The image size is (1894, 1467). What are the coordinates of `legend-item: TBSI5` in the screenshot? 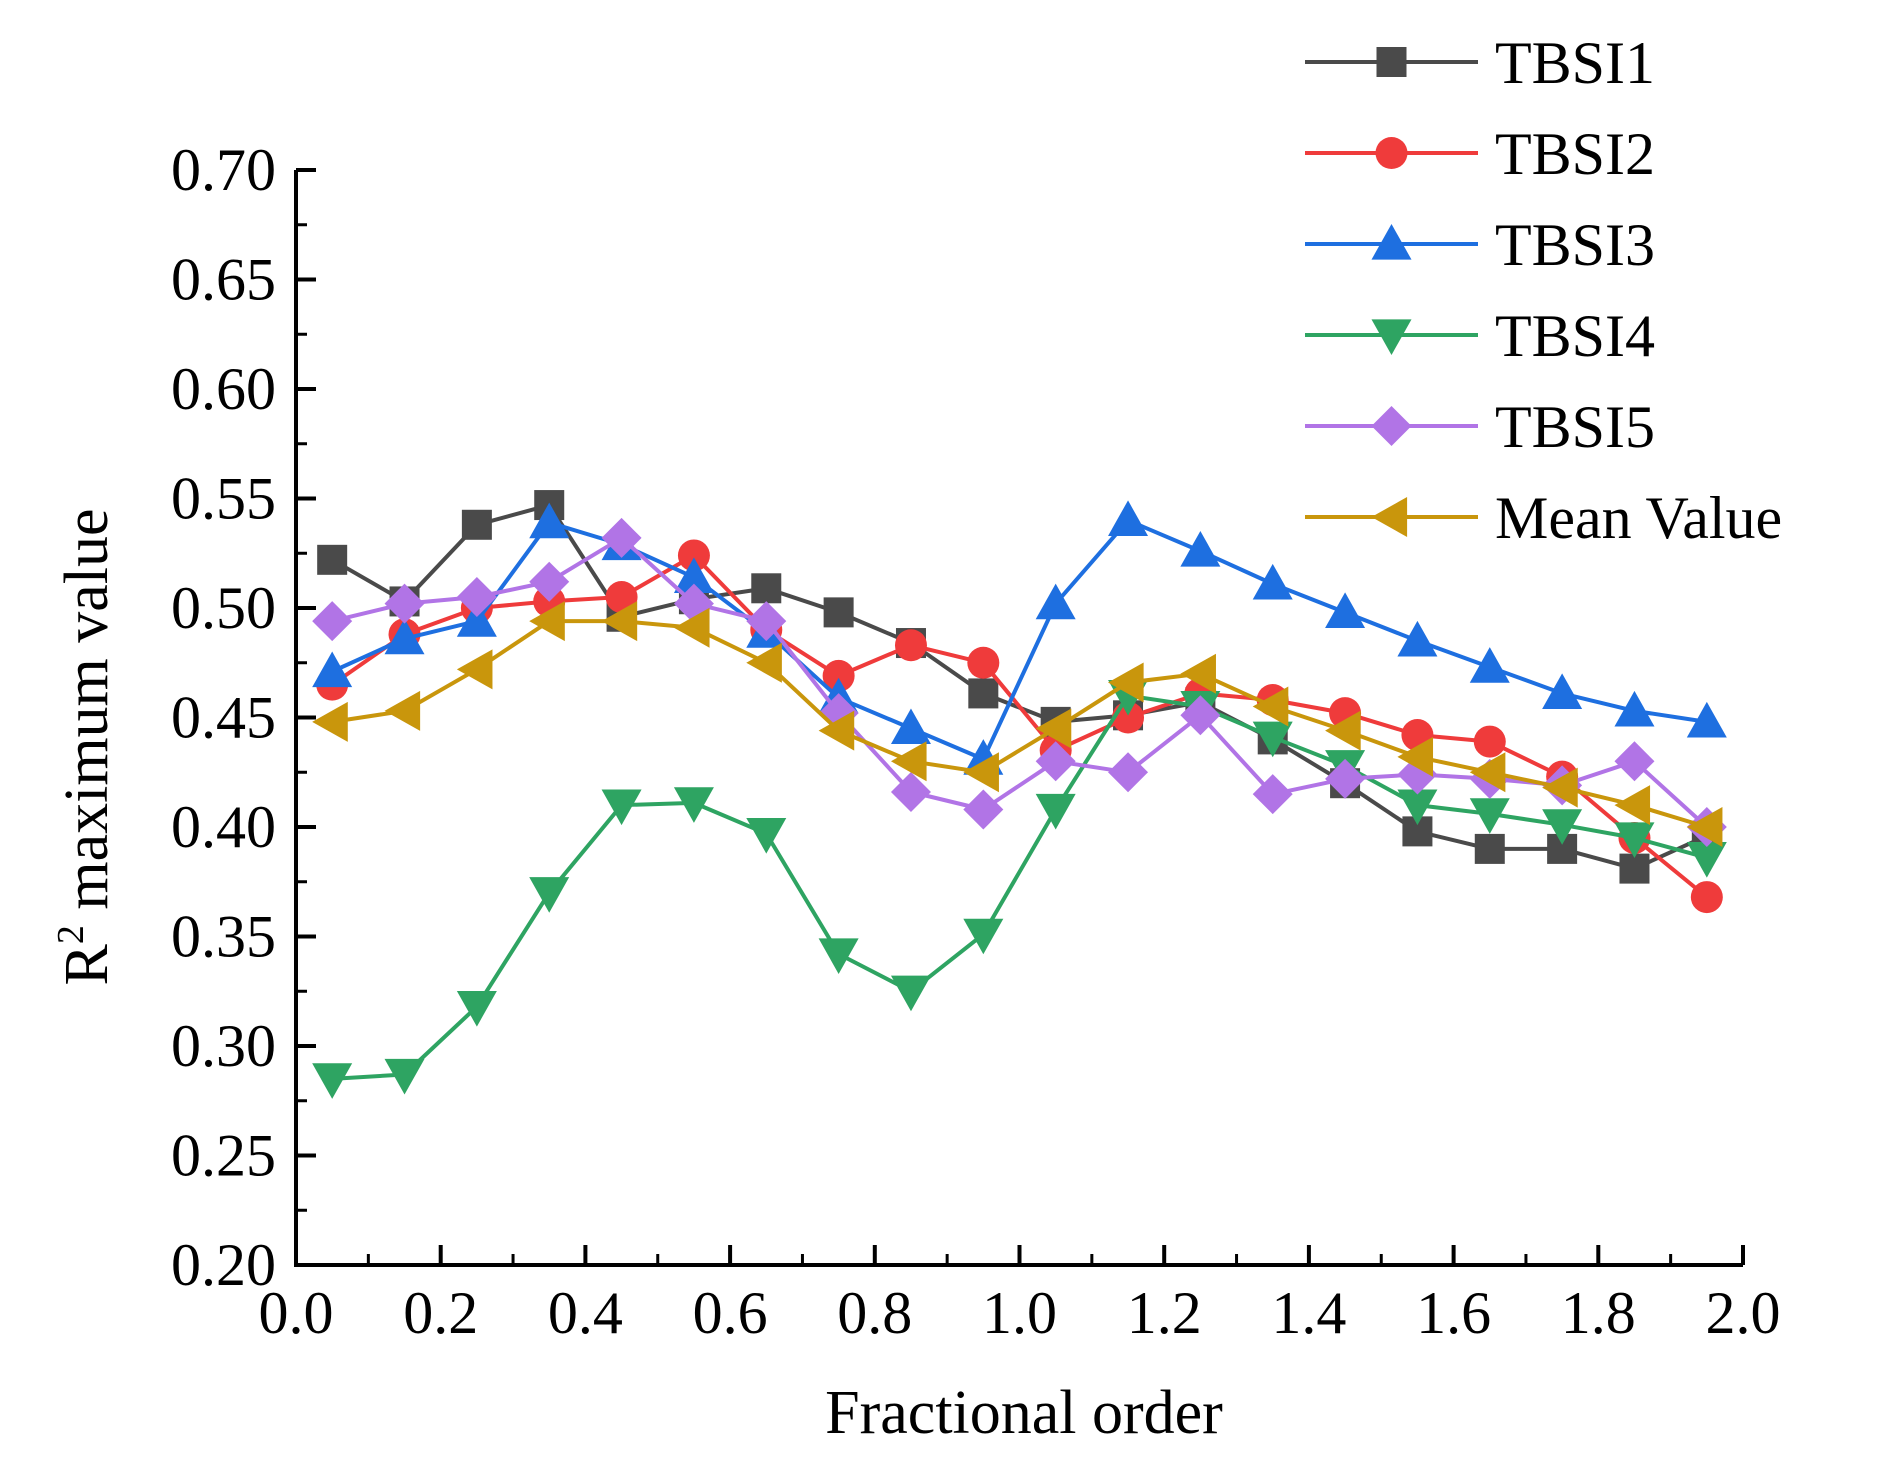 It's located at (1480, 427).